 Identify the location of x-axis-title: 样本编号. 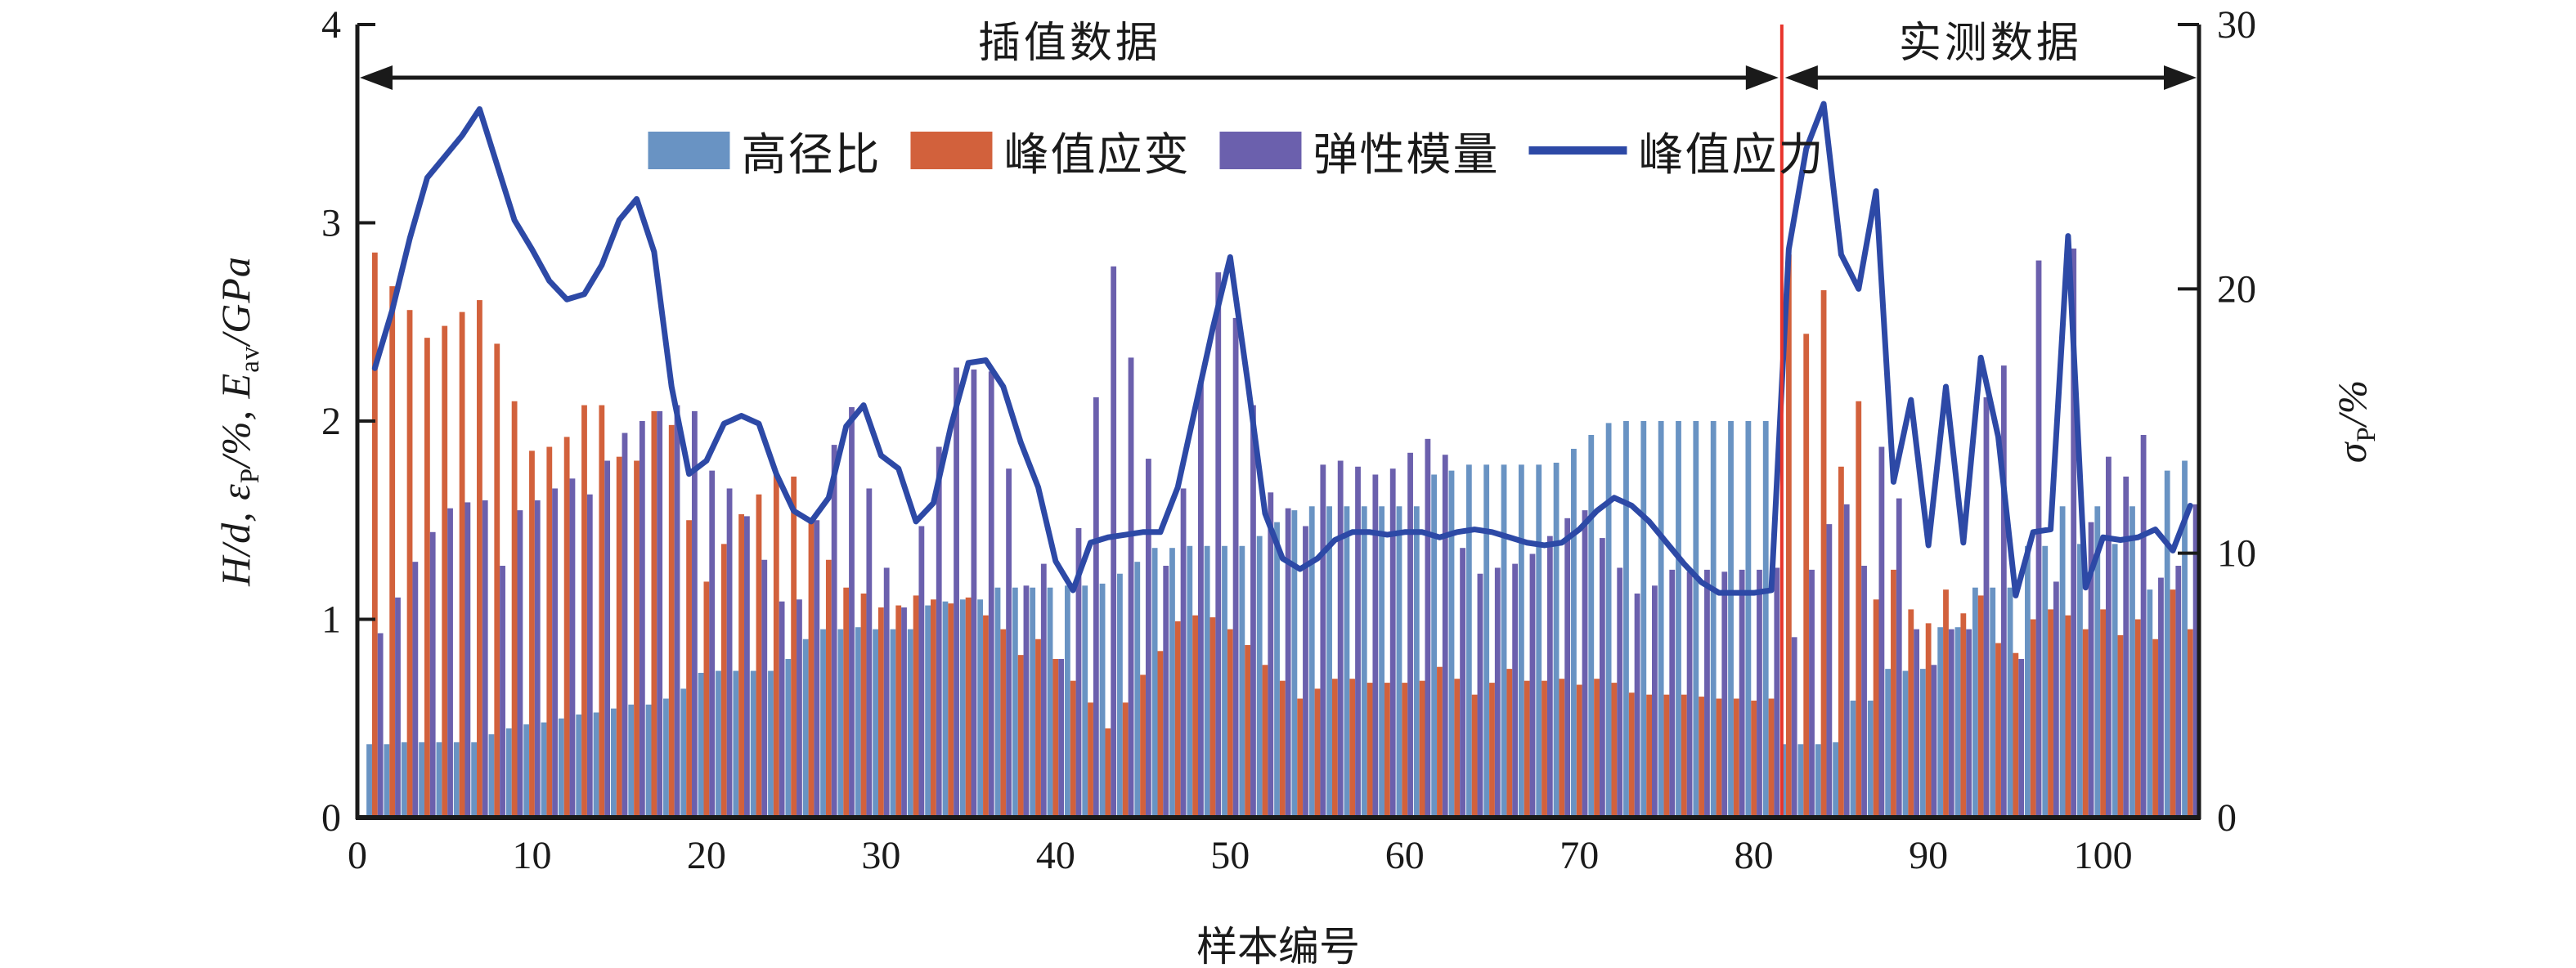
(1278, 946).